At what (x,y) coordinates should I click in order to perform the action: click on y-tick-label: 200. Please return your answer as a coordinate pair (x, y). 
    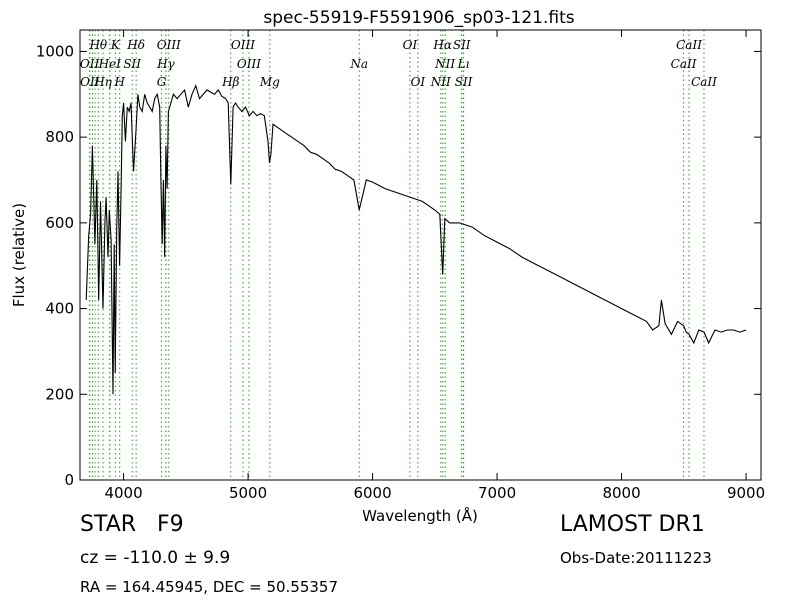
    Looking at the image, I should click on (59, 394).